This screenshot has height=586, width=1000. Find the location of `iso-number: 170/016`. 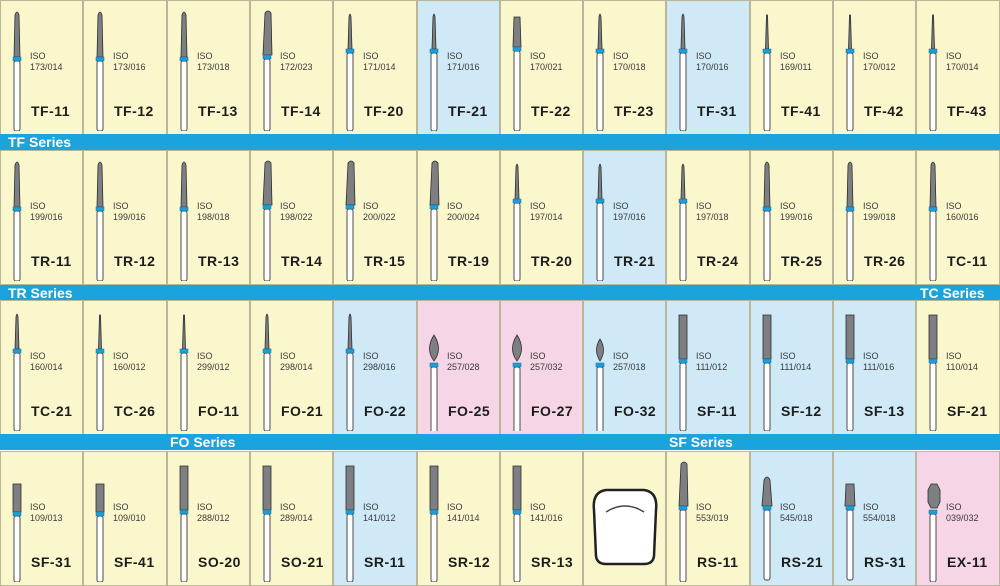

iso-number: 170/016 is located at coordinates (712, 67).